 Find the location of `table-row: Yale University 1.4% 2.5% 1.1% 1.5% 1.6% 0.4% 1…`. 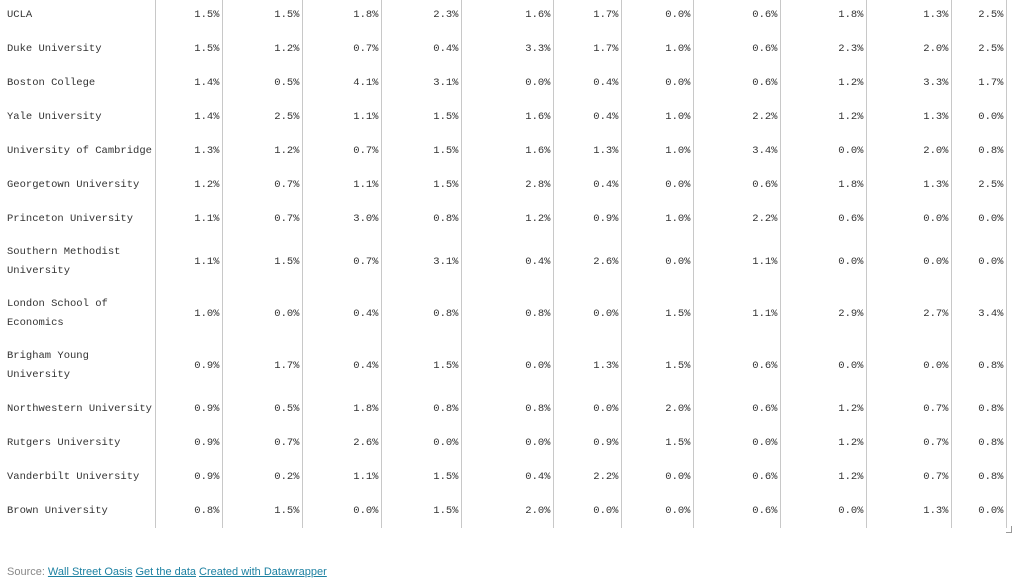

table-row: Yale University 1.4% 2.5% 1.1% 1.5% 1.6% 0.4% 1… is located at coordinates (503, 117).